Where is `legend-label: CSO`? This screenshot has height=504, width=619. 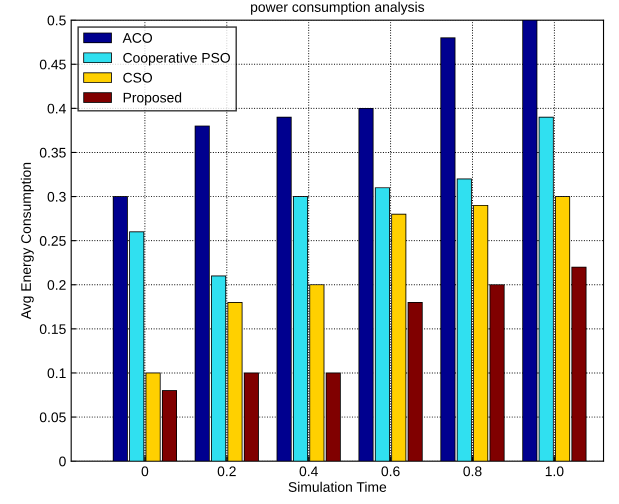 legend-label: CSO is located at coordinates (137, 77).